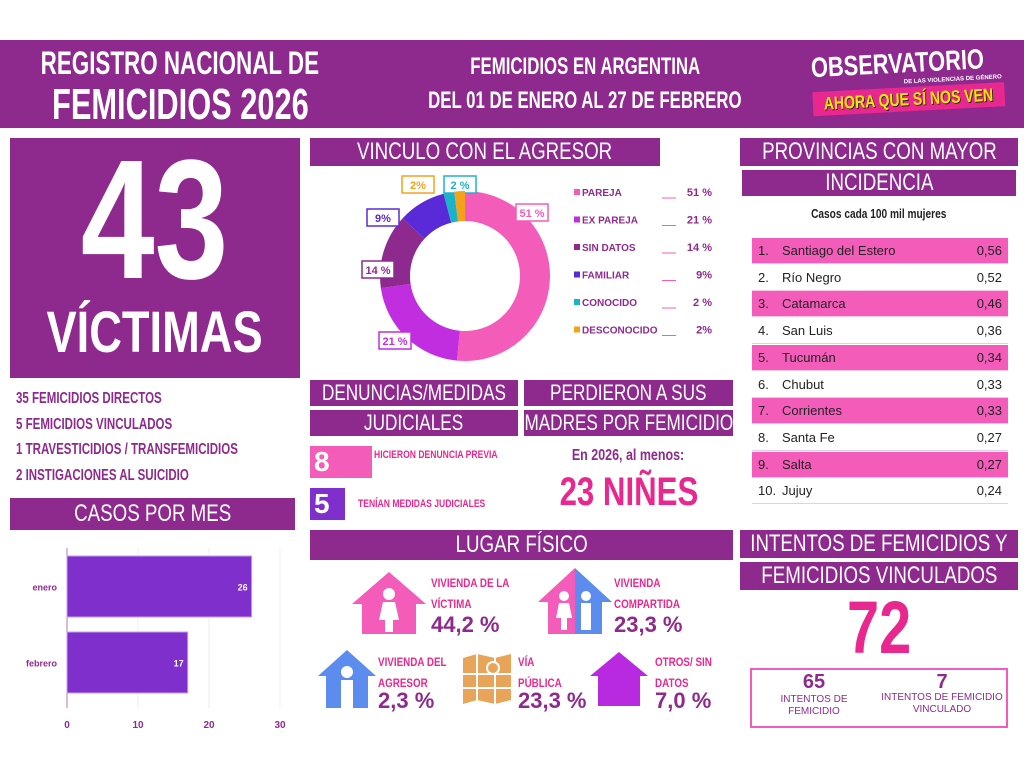  I want to click on denuncias-title-2: JUDICIALES, so click(414, 422).